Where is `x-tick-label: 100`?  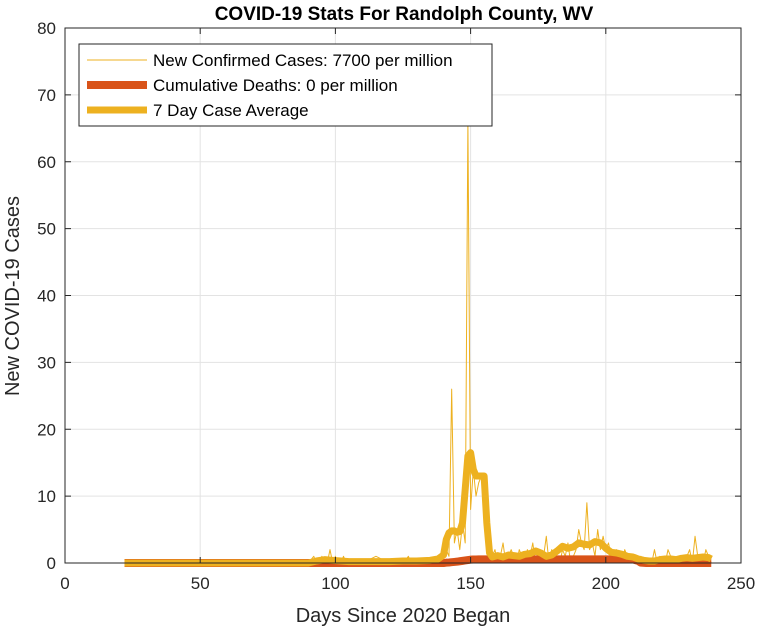 x-tick-label: 100 is located at coordinates (335, 583).